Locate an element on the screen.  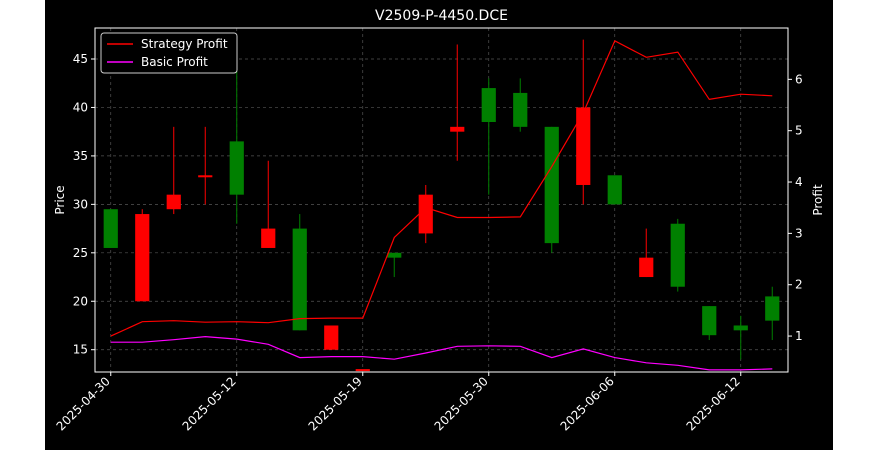
y-tick-label: 30 is located at coordinates (80, 204).